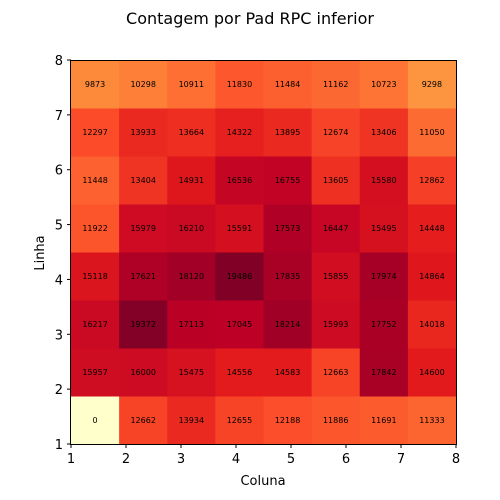 This screenshot has height=500, width=500. I want to click on cell-value-label: 11830, so click(239, 84).